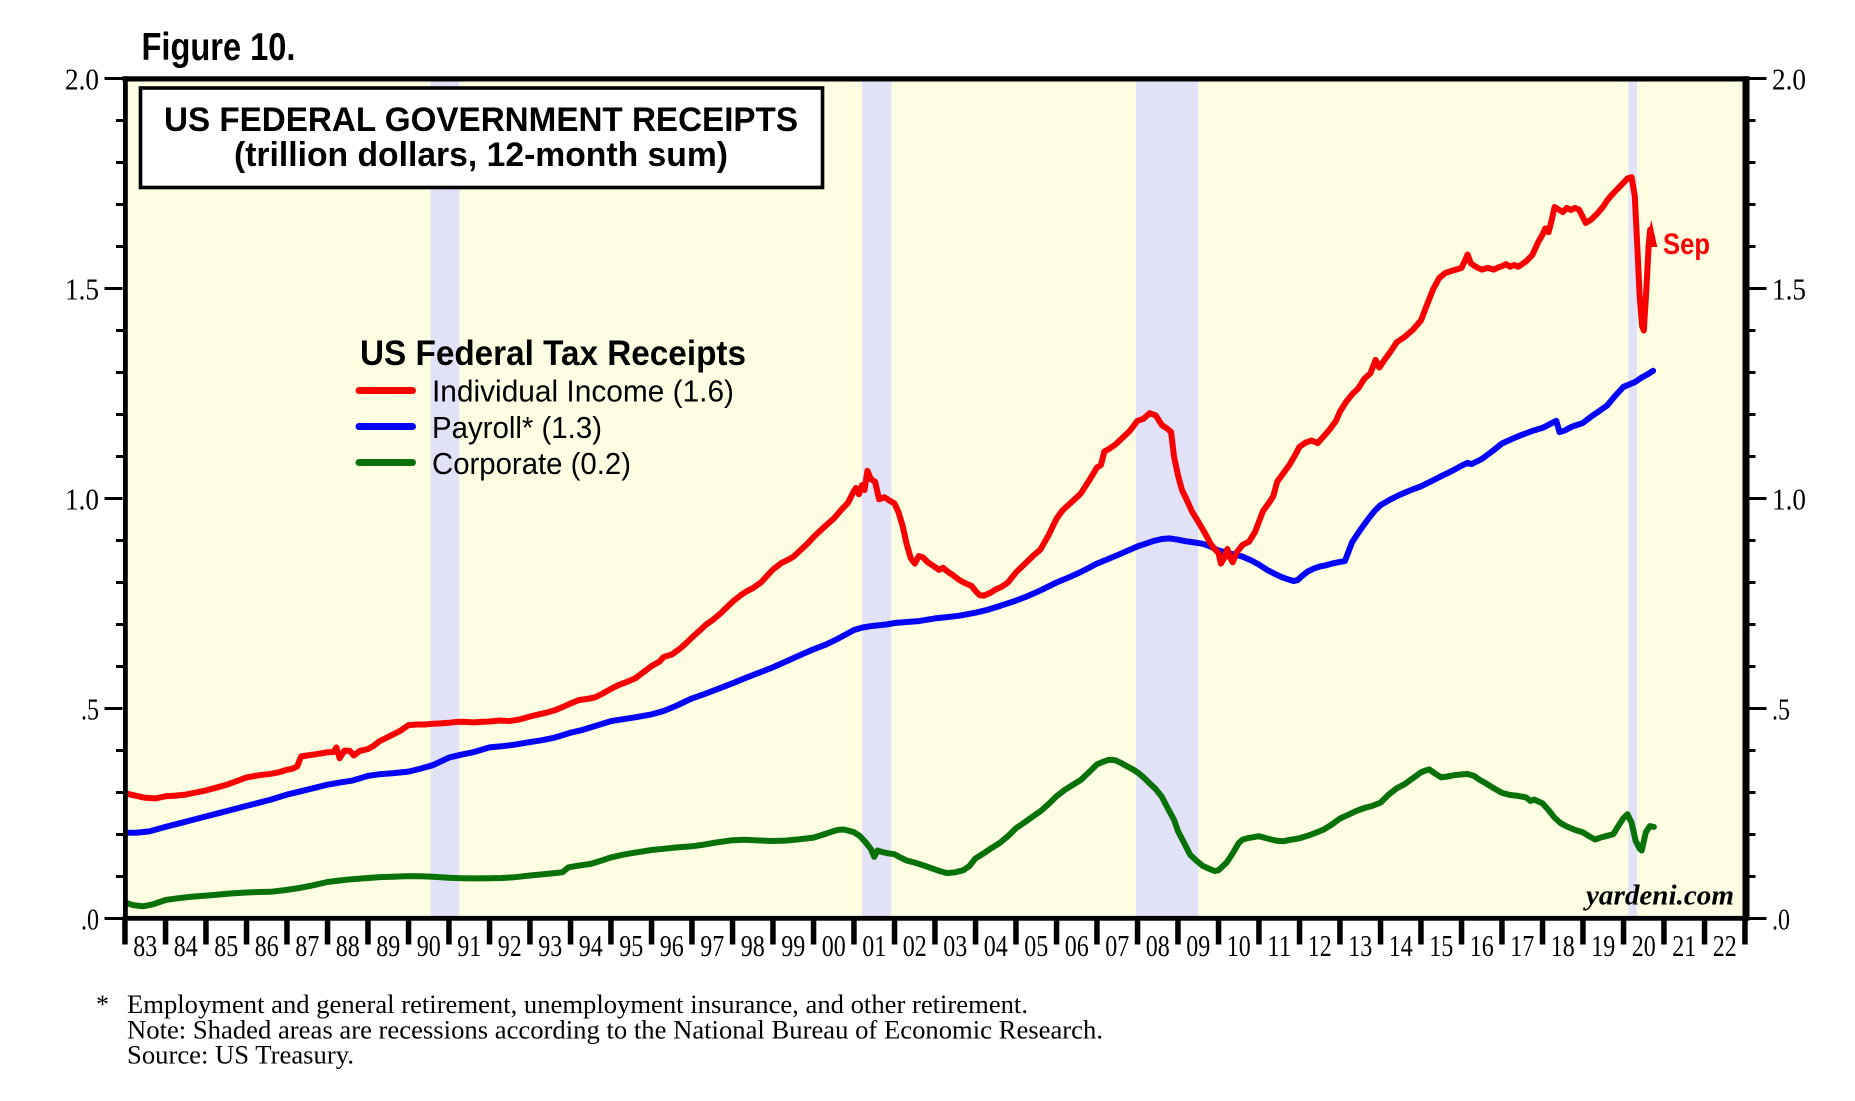  I want to click on svg-text: Figure 10., so click(219, 47).